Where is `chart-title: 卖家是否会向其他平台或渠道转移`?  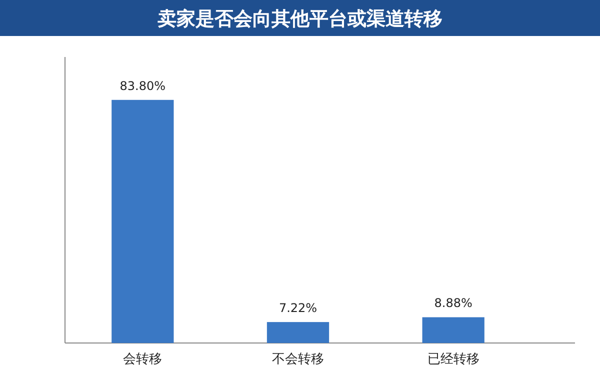 chart-title: 卖家是否会向其他平台或渠道转移 is located at coordinates (300, 19).